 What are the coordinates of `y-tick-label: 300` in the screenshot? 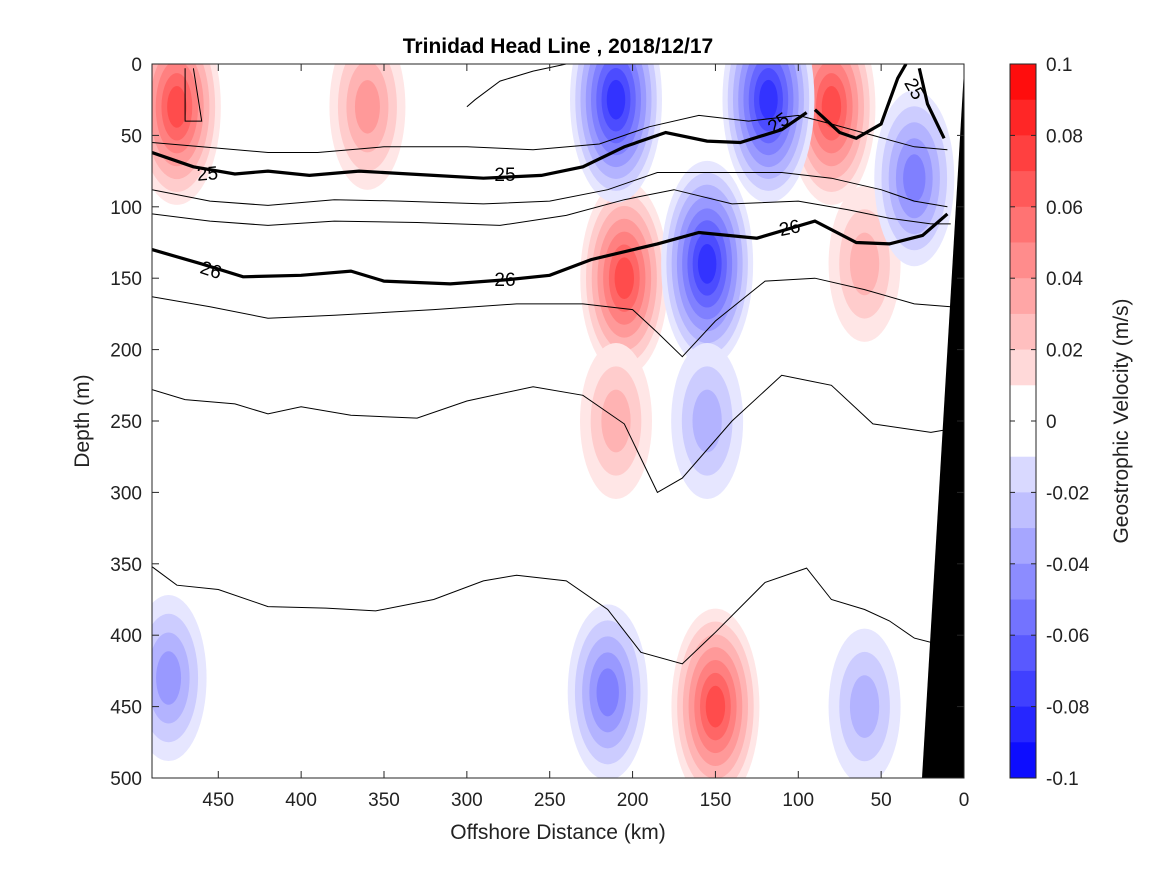 It's located at (126, 493).